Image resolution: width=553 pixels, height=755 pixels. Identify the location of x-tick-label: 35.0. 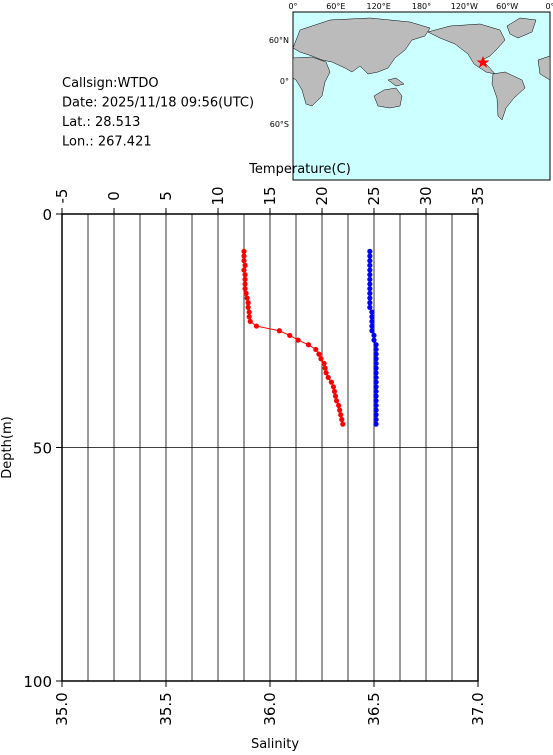
(62, 708).